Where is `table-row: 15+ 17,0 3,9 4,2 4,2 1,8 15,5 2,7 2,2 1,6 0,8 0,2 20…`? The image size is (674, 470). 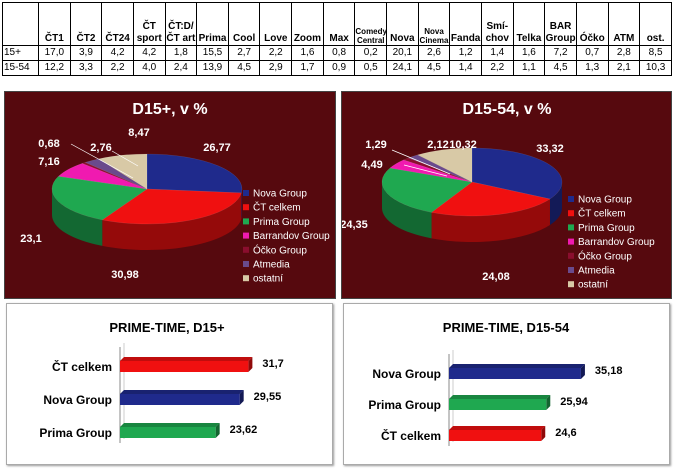
table-row: 15+ 17,0 3,9 4,2 4,2 1,8 15,5 2,7 2,2 1,6 0,8 0,2 20… is located at coordinates (337, 53).